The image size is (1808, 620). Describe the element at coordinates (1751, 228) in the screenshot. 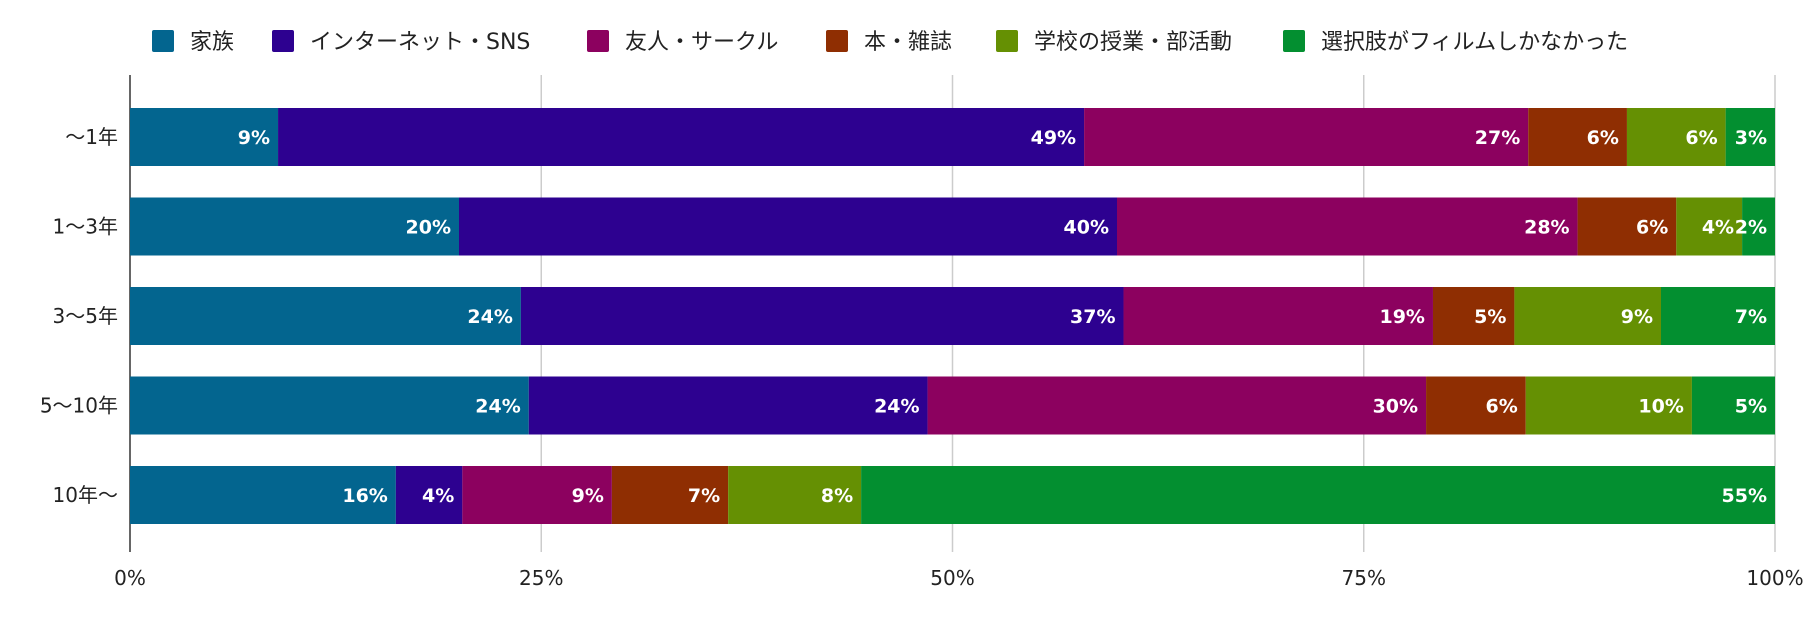

I see `data-label: 2%` at that location.